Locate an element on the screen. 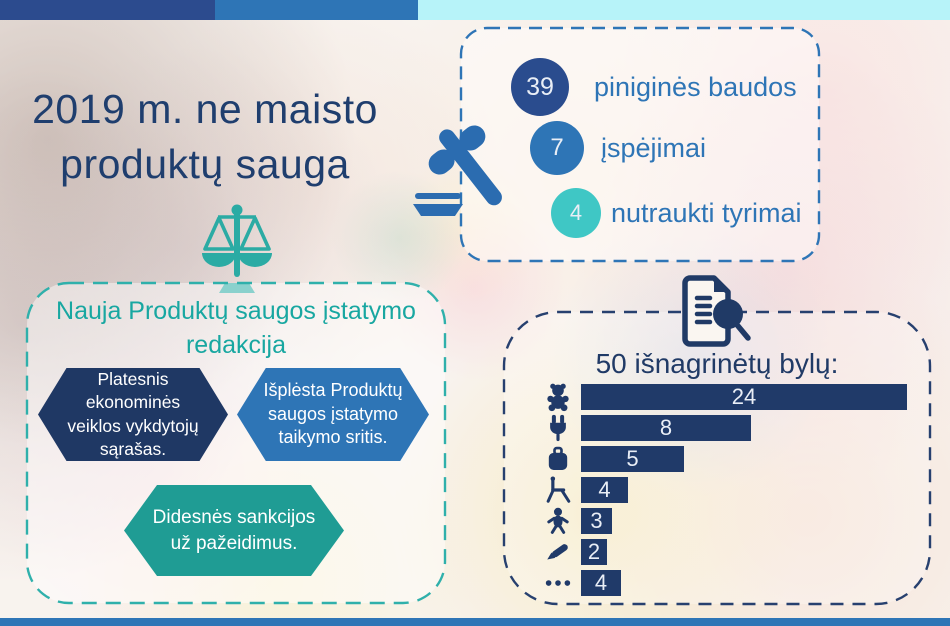 The height and width of the screenshot is (626, 950). penalty-count-fines: 39 is located at coordinates (540, 86).